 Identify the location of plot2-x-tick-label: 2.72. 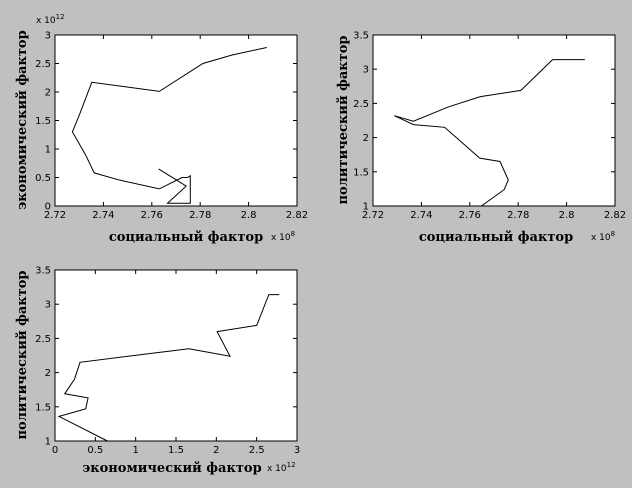
(373, 215).